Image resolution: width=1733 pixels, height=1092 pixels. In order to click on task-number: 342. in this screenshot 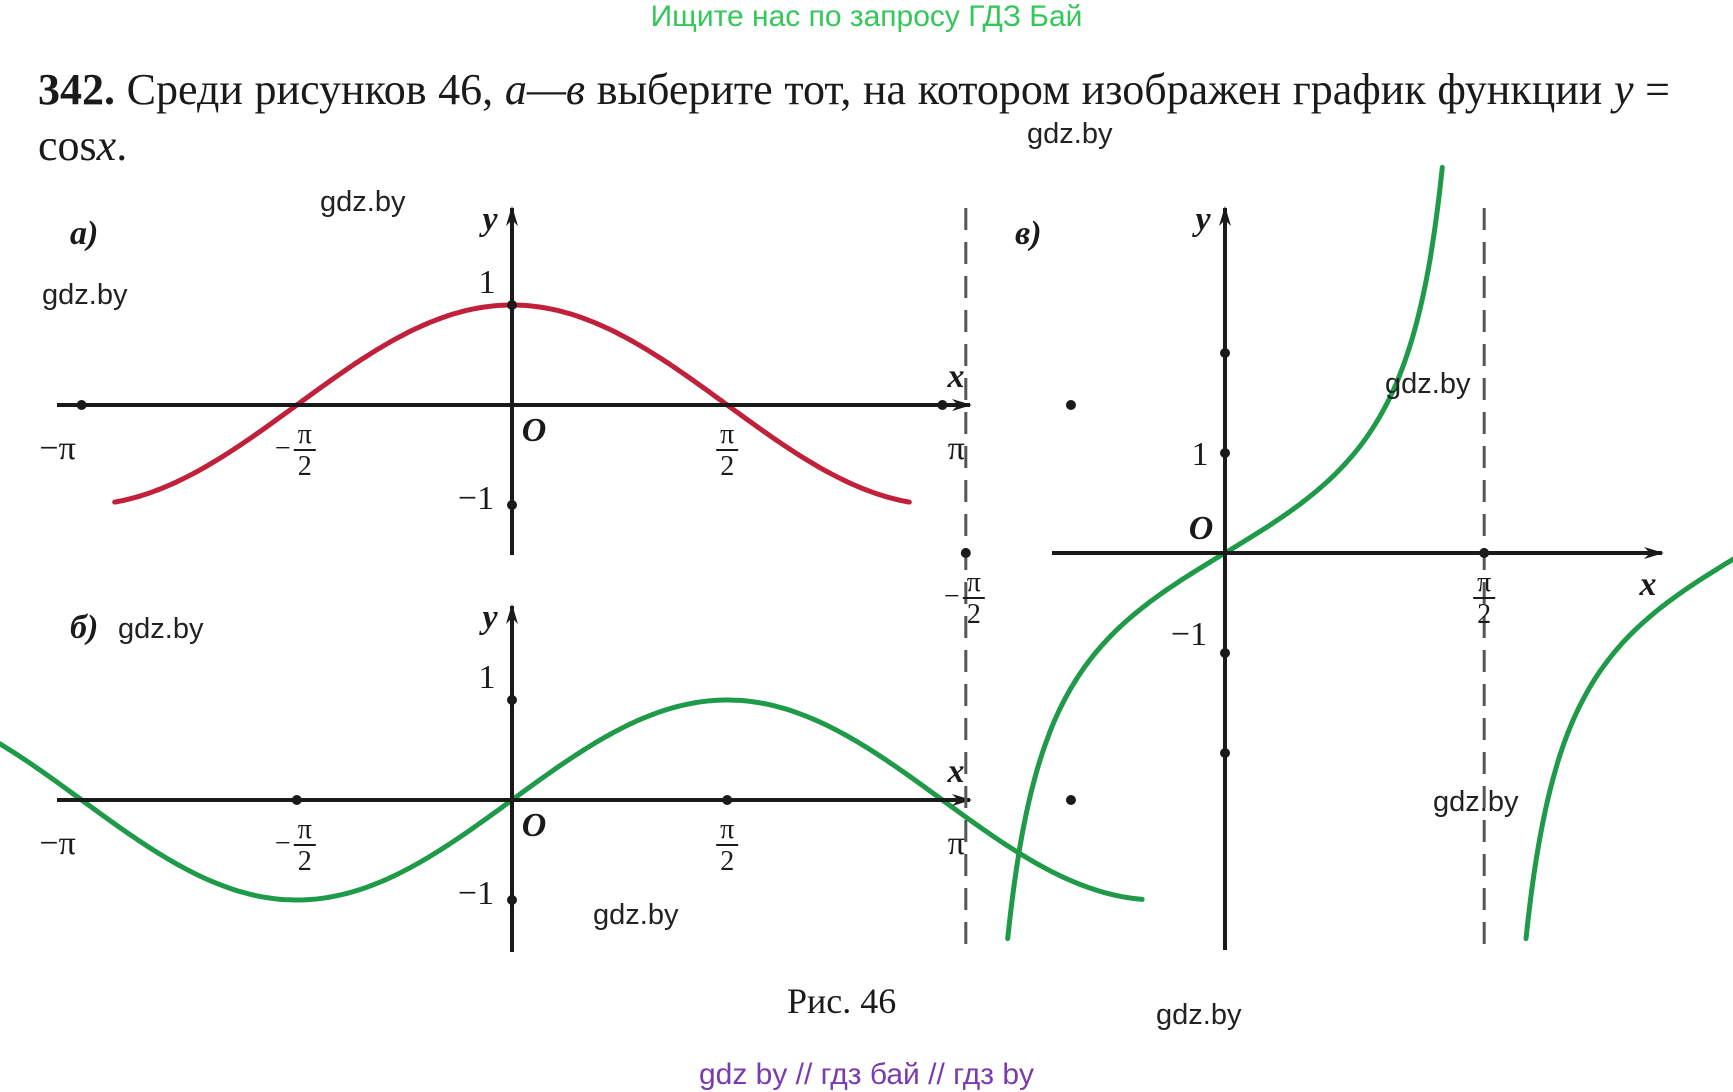, I will do `click(76, 89)`.